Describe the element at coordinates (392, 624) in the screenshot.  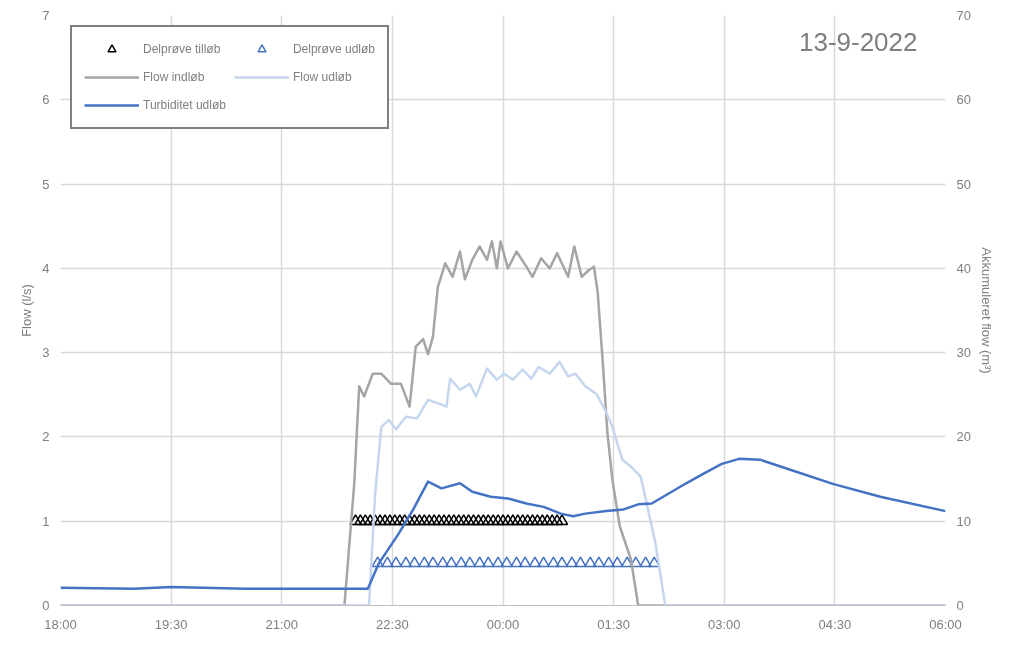
I see `x-tick-label: 22:30` at that location.